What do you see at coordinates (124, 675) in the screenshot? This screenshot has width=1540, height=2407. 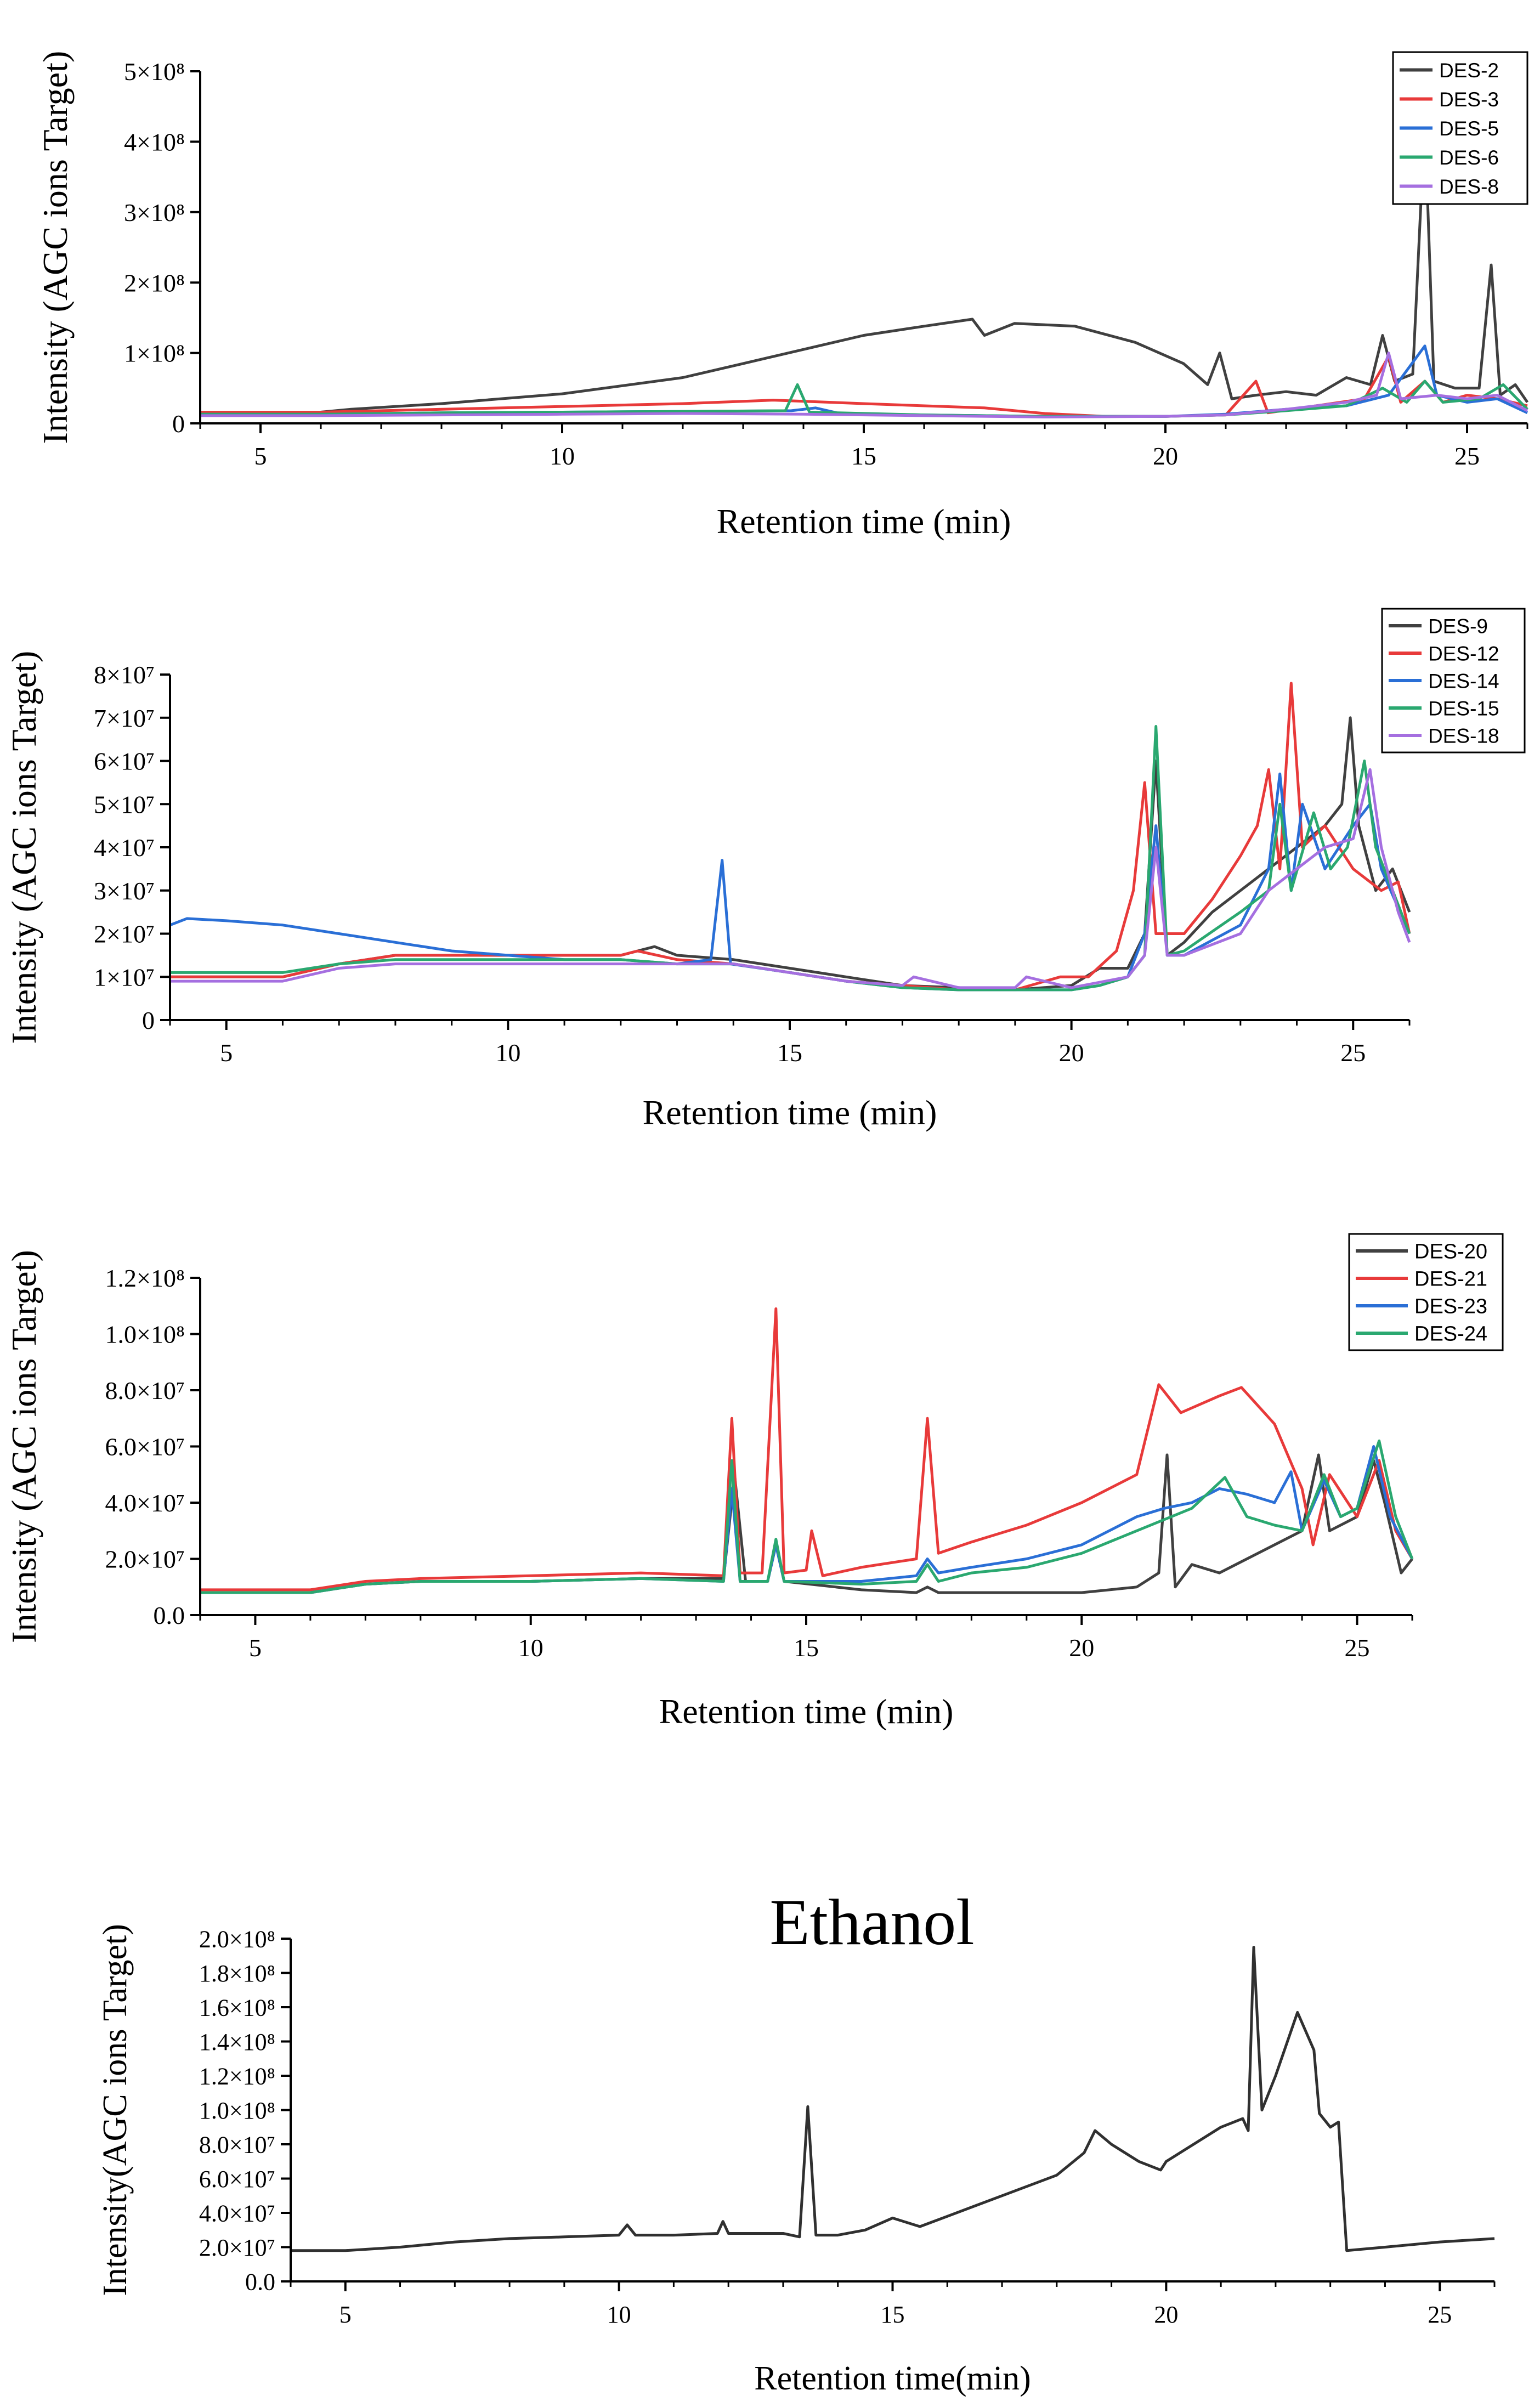 I see `y-tick-label: 8×10⁷` at bounding box center [124, 675].